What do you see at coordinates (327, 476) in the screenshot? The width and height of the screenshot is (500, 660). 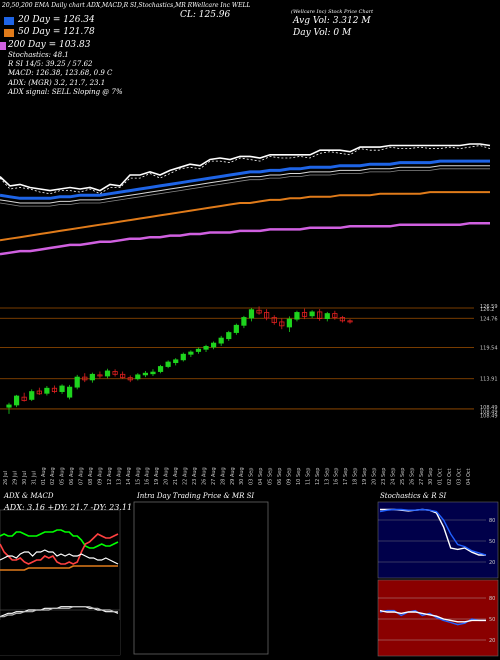 I see `date-tick-label: 13 Sep` at bounding box center [327, 476].